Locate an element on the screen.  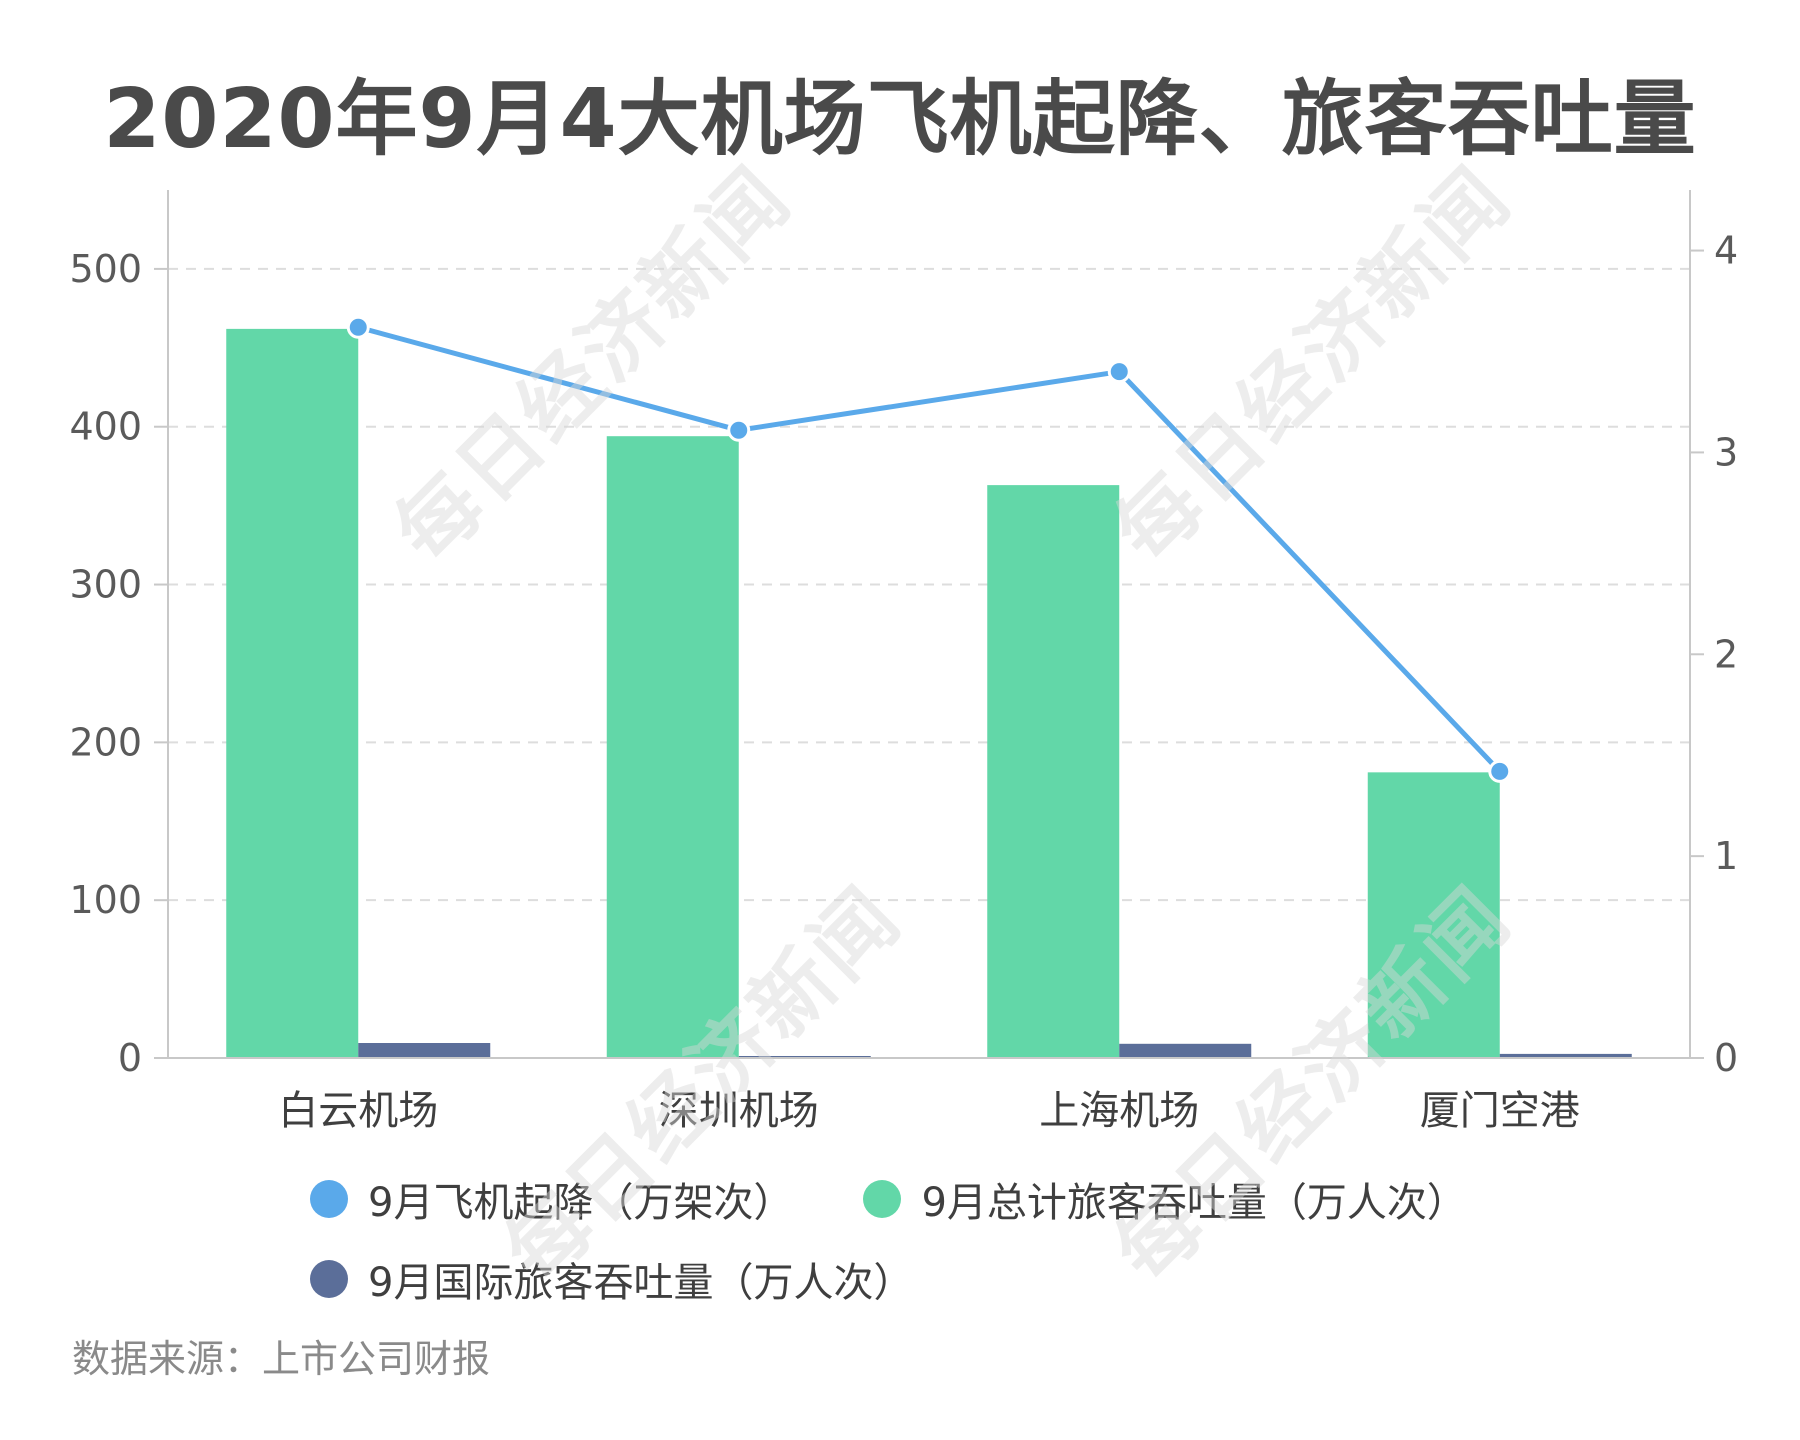
category-label: 厦门空港 is located at coordinates (1500, 1111).